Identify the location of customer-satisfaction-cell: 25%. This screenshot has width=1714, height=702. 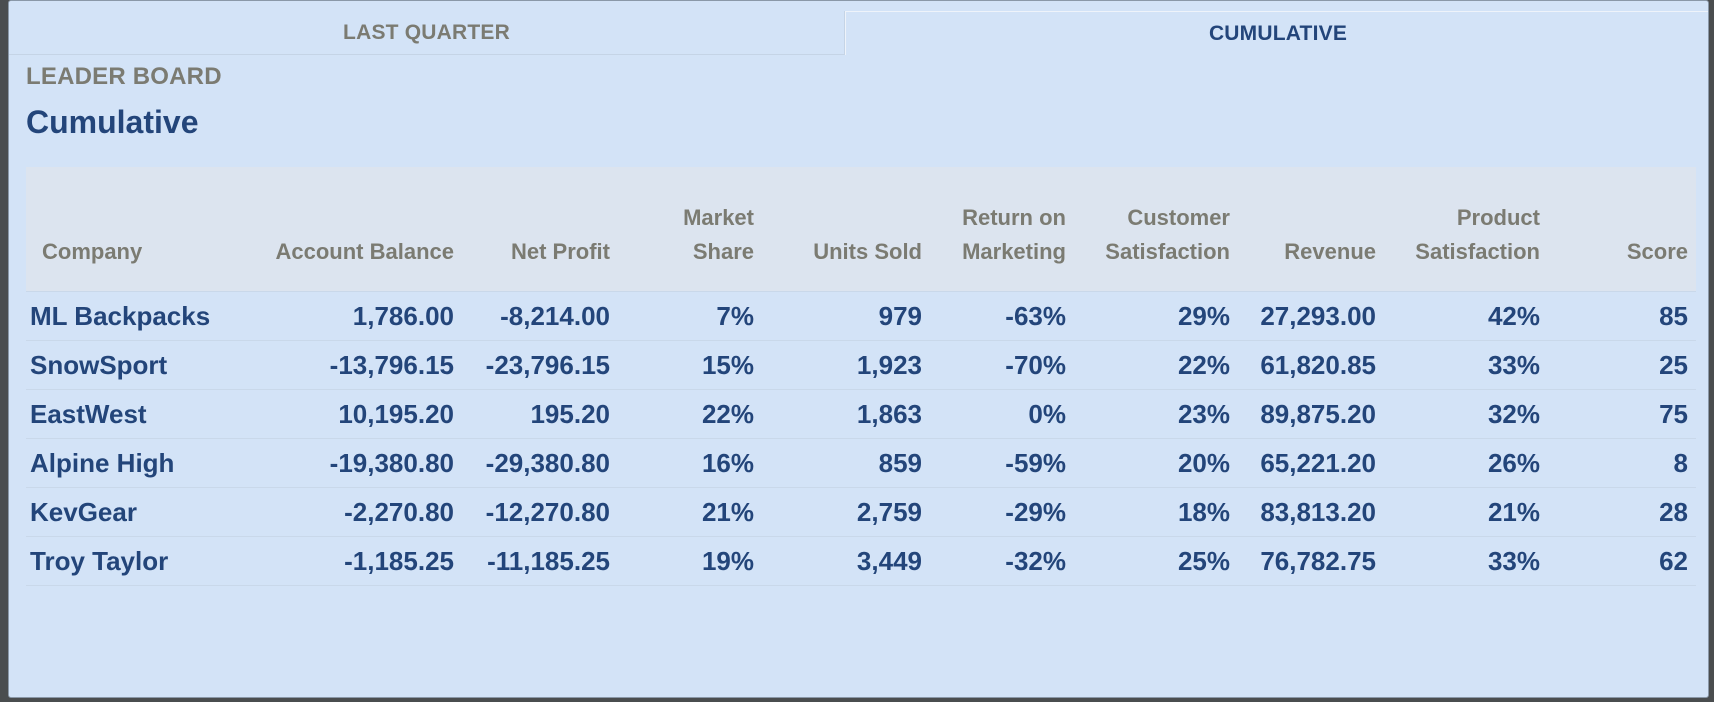
(1156, 561).